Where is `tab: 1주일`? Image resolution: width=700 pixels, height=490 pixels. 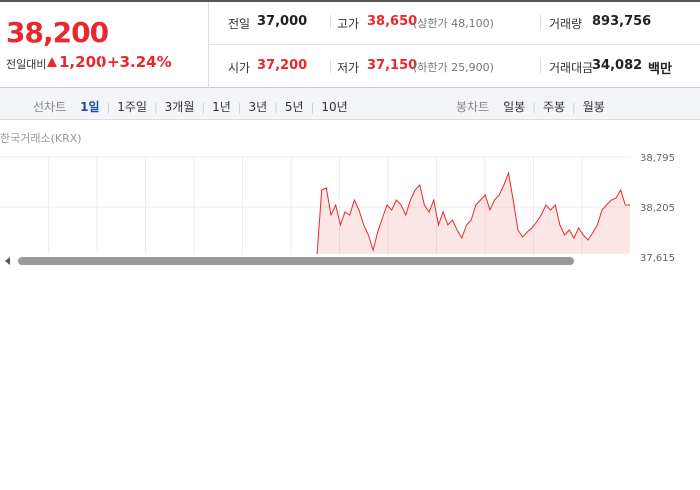 tab: 1주일 is located at coordinates (132, 107).